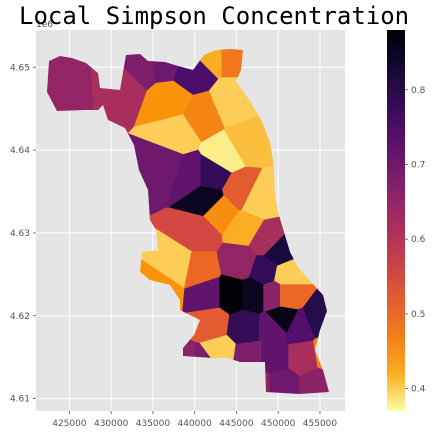 The image size is (433, 438). I want to click on y-axis-offset-label: 1e6, so click(44, 25).